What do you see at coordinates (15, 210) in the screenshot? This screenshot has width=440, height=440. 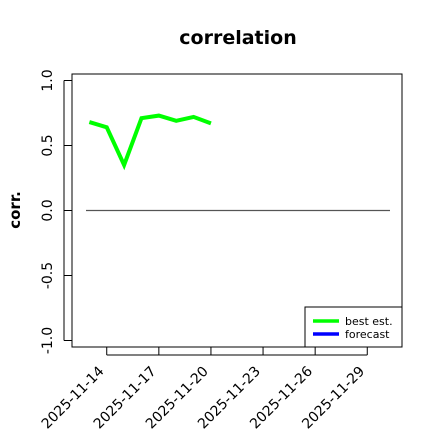 I see `y-axis-label: corr.` at bounding box center [15, 210].